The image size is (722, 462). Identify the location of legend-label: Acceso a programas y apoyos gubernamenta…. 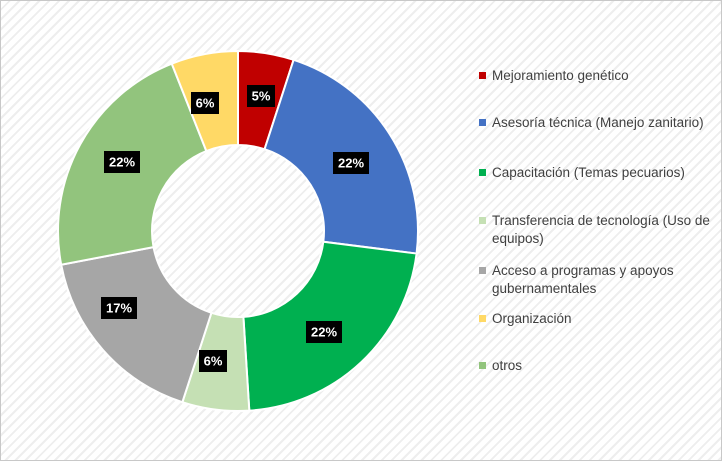
(583, 279).